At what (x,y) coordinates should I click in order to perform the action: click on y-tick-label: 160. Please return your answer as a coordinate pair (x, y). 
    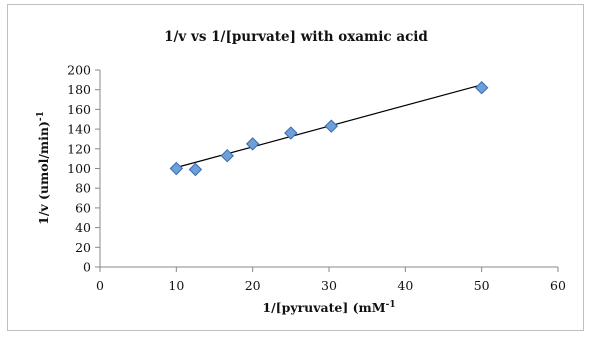
    Looking at the image, I should click on (79, 109).